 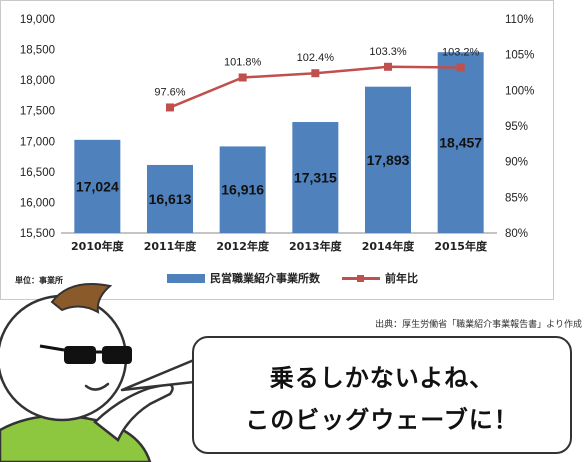 What do you see at coordinates (37, 51) in the screenshot?
I see `y-tick-label: 18,500` at bounding box center [37, 51].